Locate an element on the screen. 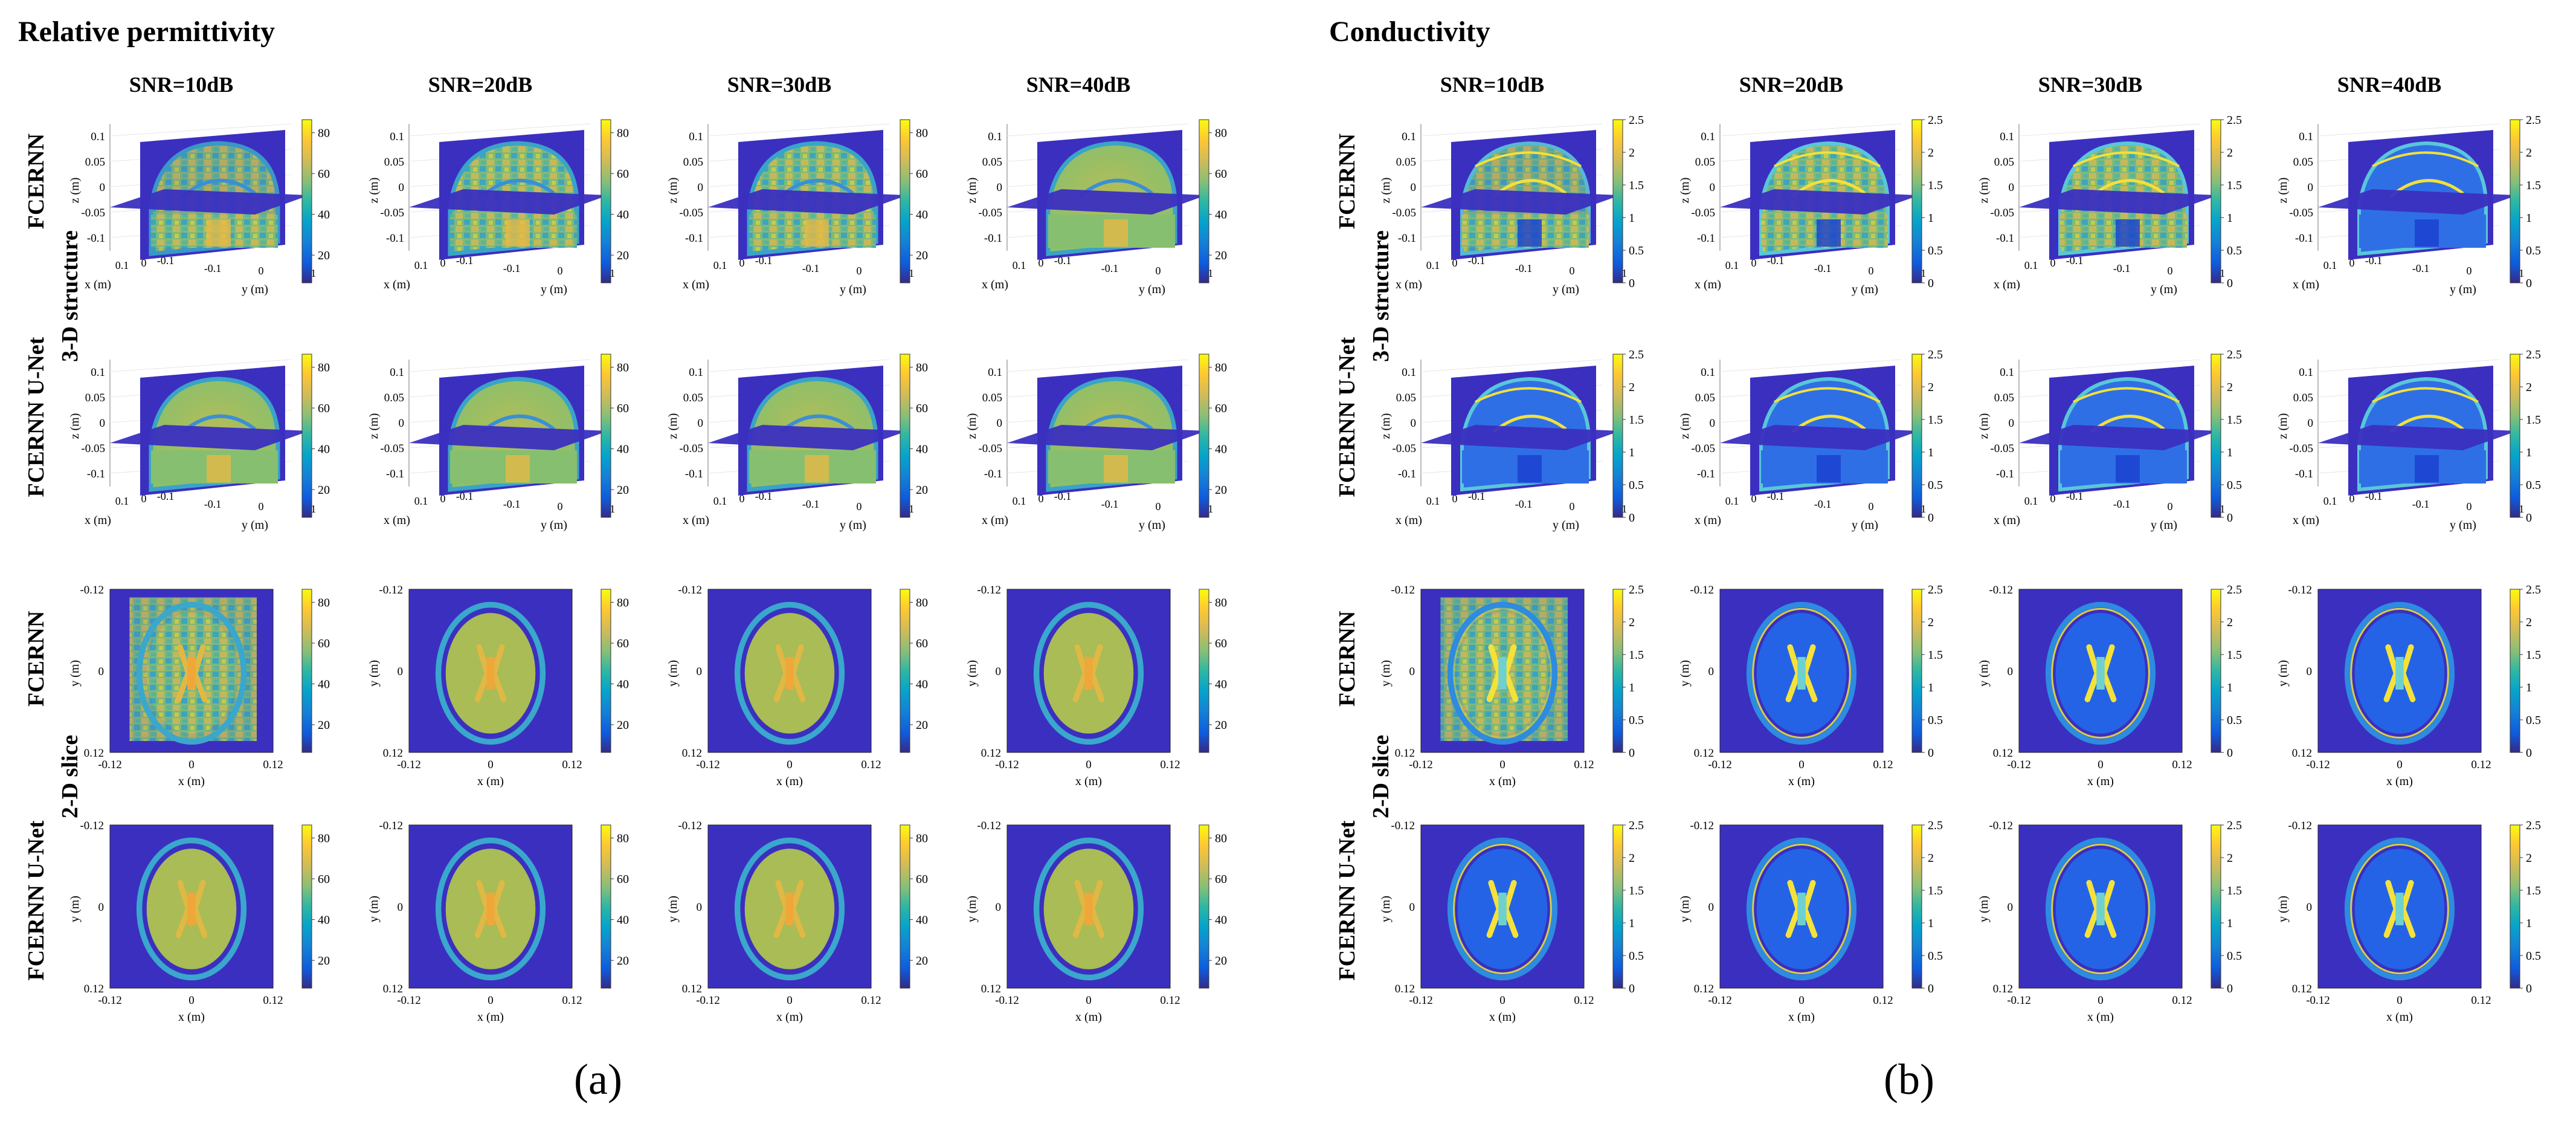 This screenshot has height=1135, width=2576. colorbar-tick-label: 40 is located at coordinates (922, 920).